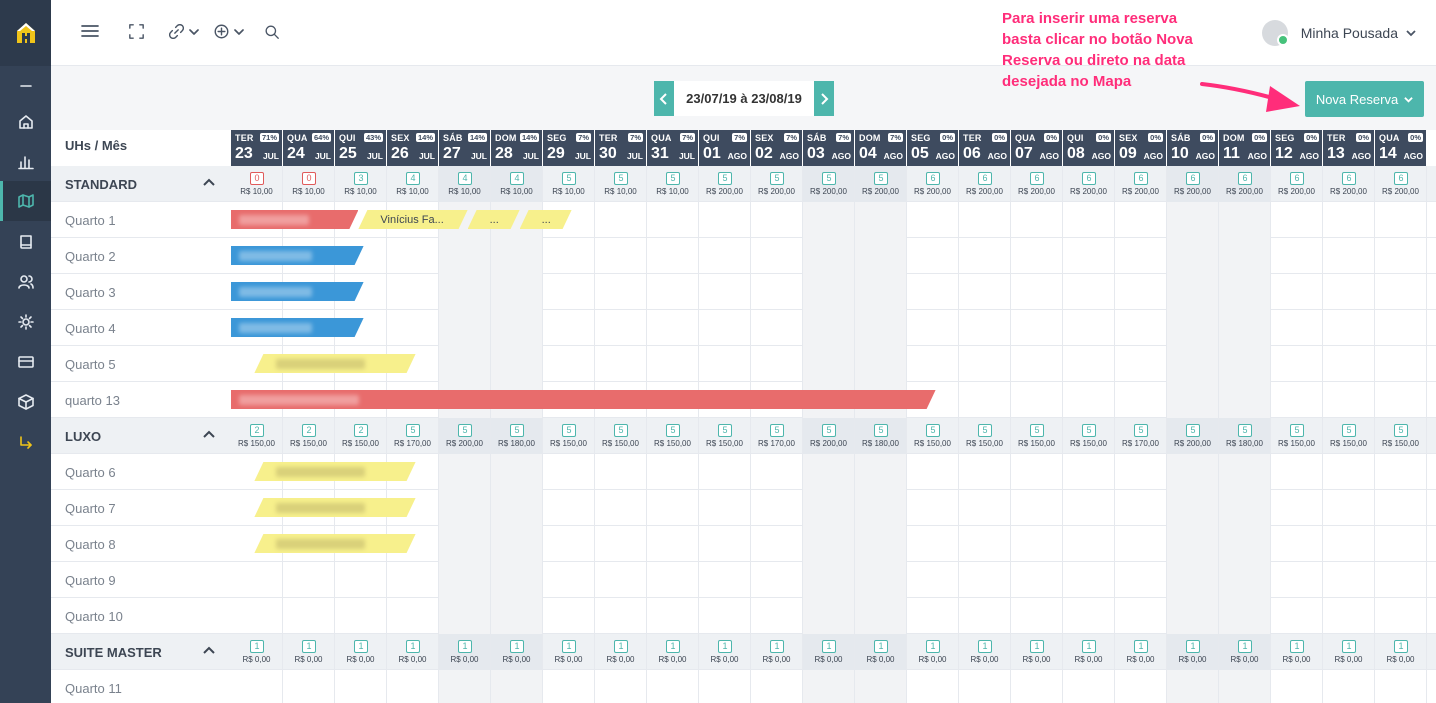  Describe the element at coordinates (664, 98) in the screenshot. I see `prev-period-button` at that location.